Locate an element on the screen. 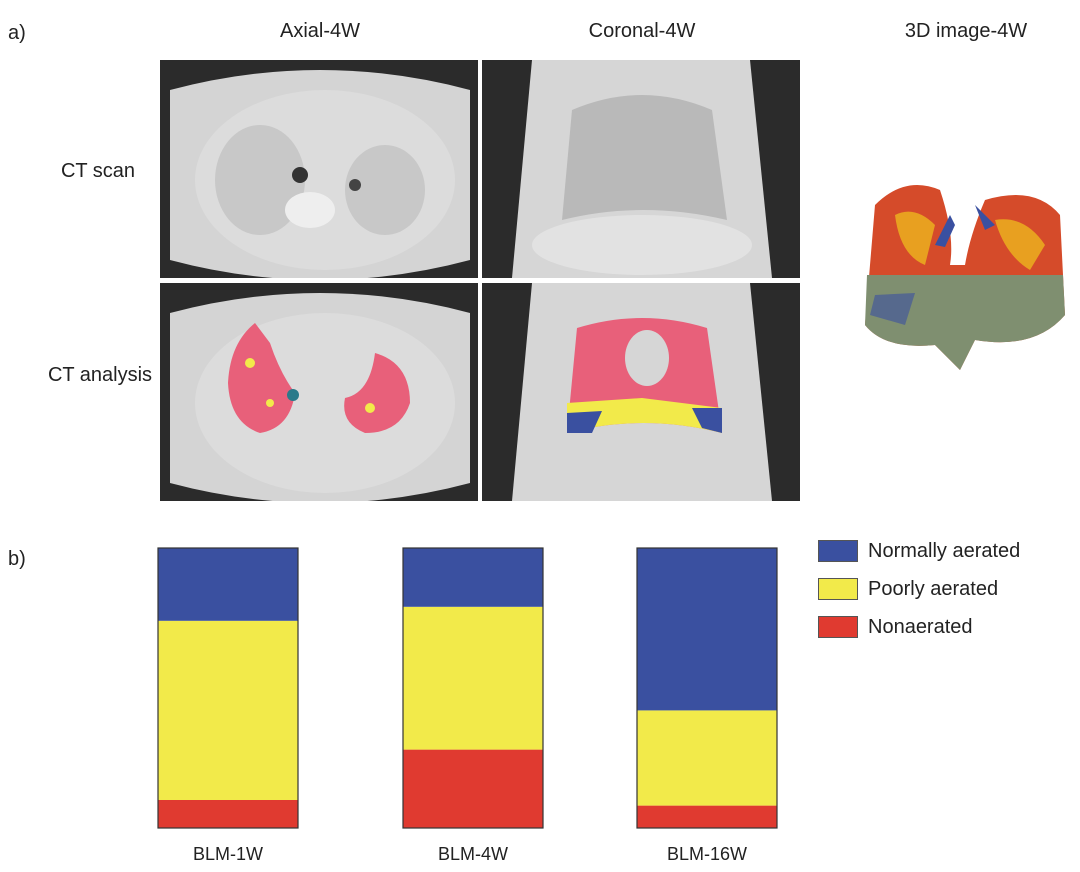 The height and width of the screenshot is (872, 1080). ct-scan-coronal-image is located at coordinates (641, 169).